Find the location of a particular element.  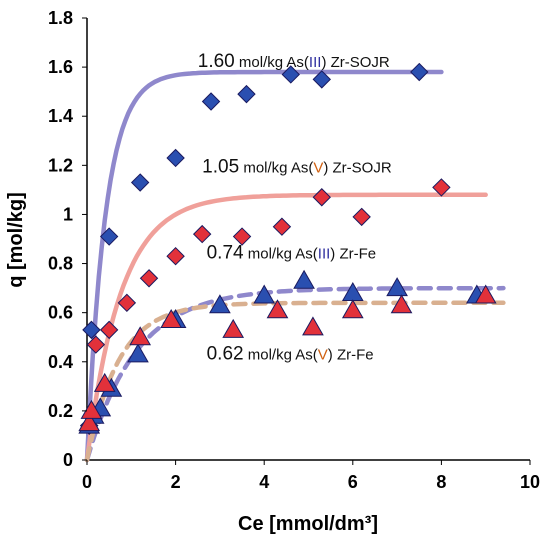

y-tick-label: 1.2 is located at coordinates (60, 165).